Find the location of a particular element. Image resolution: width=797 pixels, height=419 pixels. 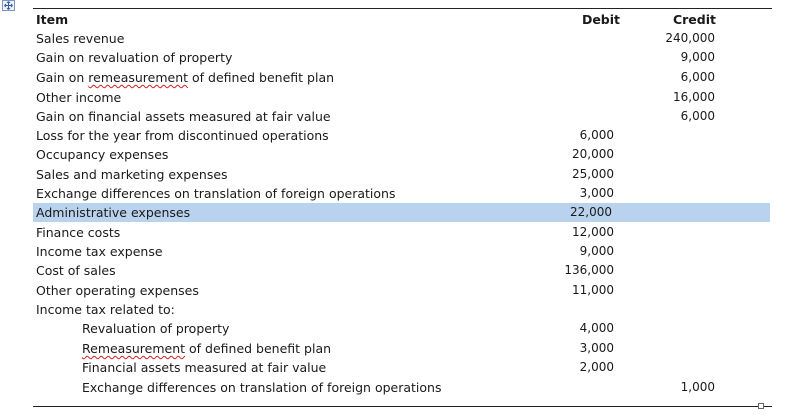

row-credit-value: 1,000 is located at coordinates (697, 387).